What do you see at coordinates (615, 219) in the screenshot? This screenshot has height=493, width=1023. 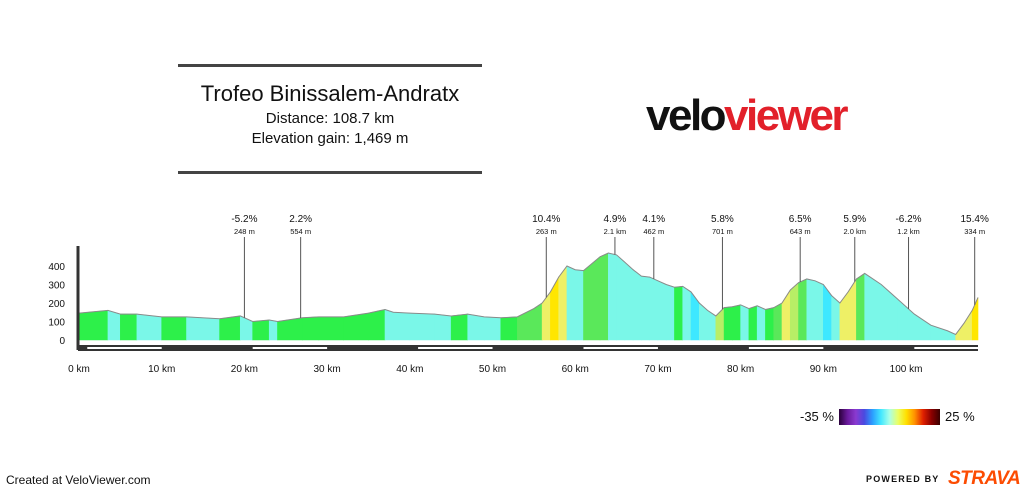 I see `climb-grade-label: 4.9%` at bounding box center [615, 219].